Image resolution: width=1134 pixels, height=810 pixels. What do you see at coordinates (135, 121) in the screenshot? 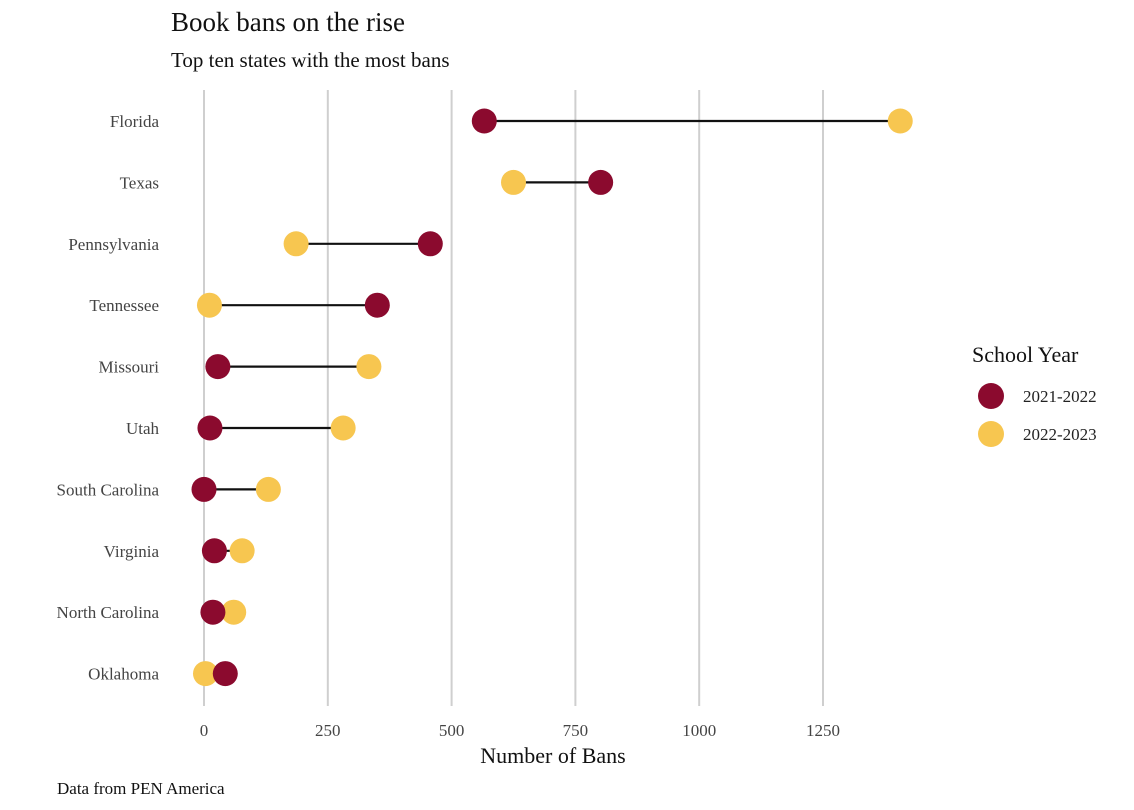
I see `y-tick-label: Florida` at bounding box center [135, 121].